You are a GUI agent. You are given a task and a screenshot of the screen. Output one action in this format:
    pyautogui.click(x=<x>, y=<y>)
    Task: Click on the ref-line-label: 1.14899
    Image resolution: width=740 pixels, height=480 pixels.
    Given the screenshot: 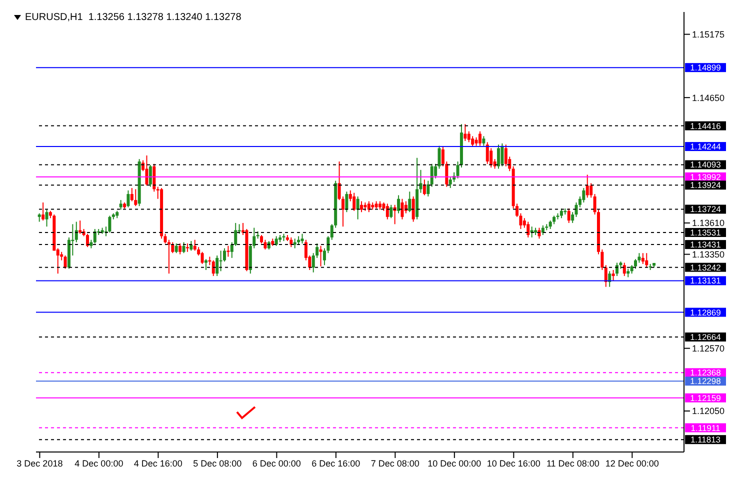 What is the action you would take?
    pyautogui.click(x=706, y=67)
    